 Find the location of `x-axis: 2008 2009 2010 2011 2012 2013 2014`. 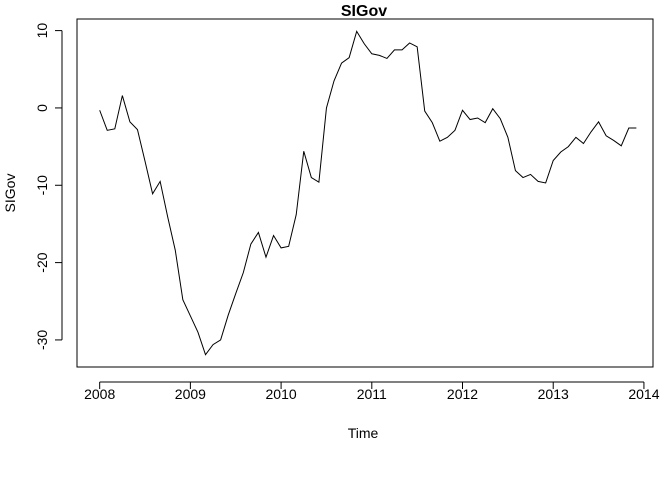

x-axis: 2008 2009 2010 2011 2012 2013 2014 is located at coordinates (372, 391).